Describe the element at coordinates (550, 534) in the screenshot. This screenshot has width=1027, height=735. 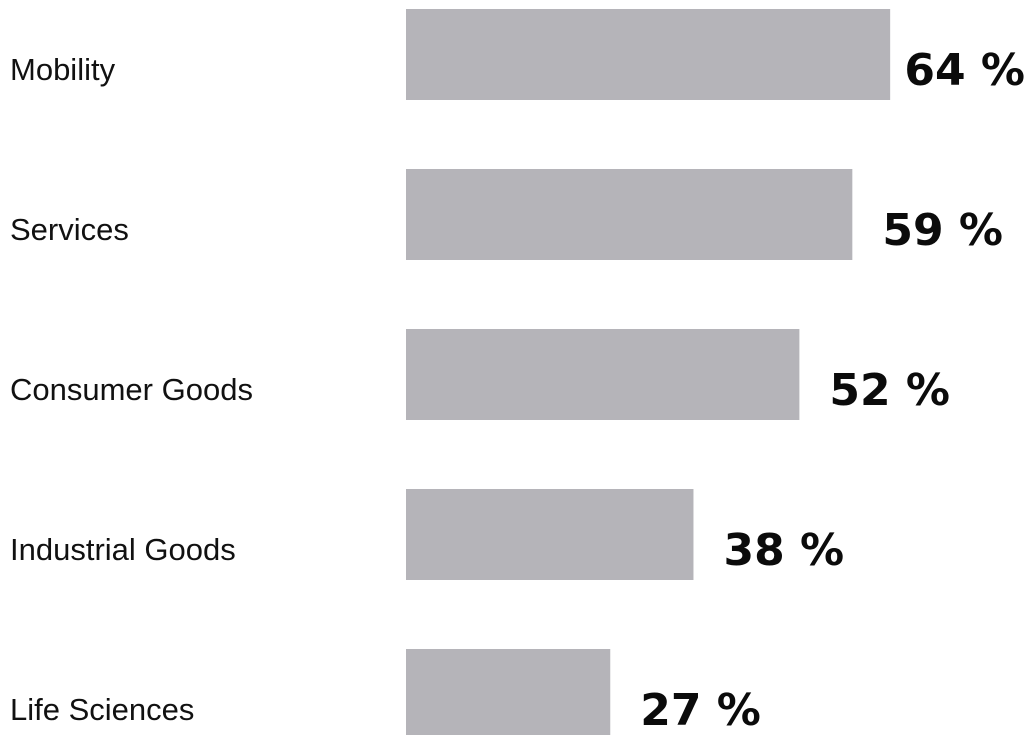
I see `bar-industrial-goods` at that location.